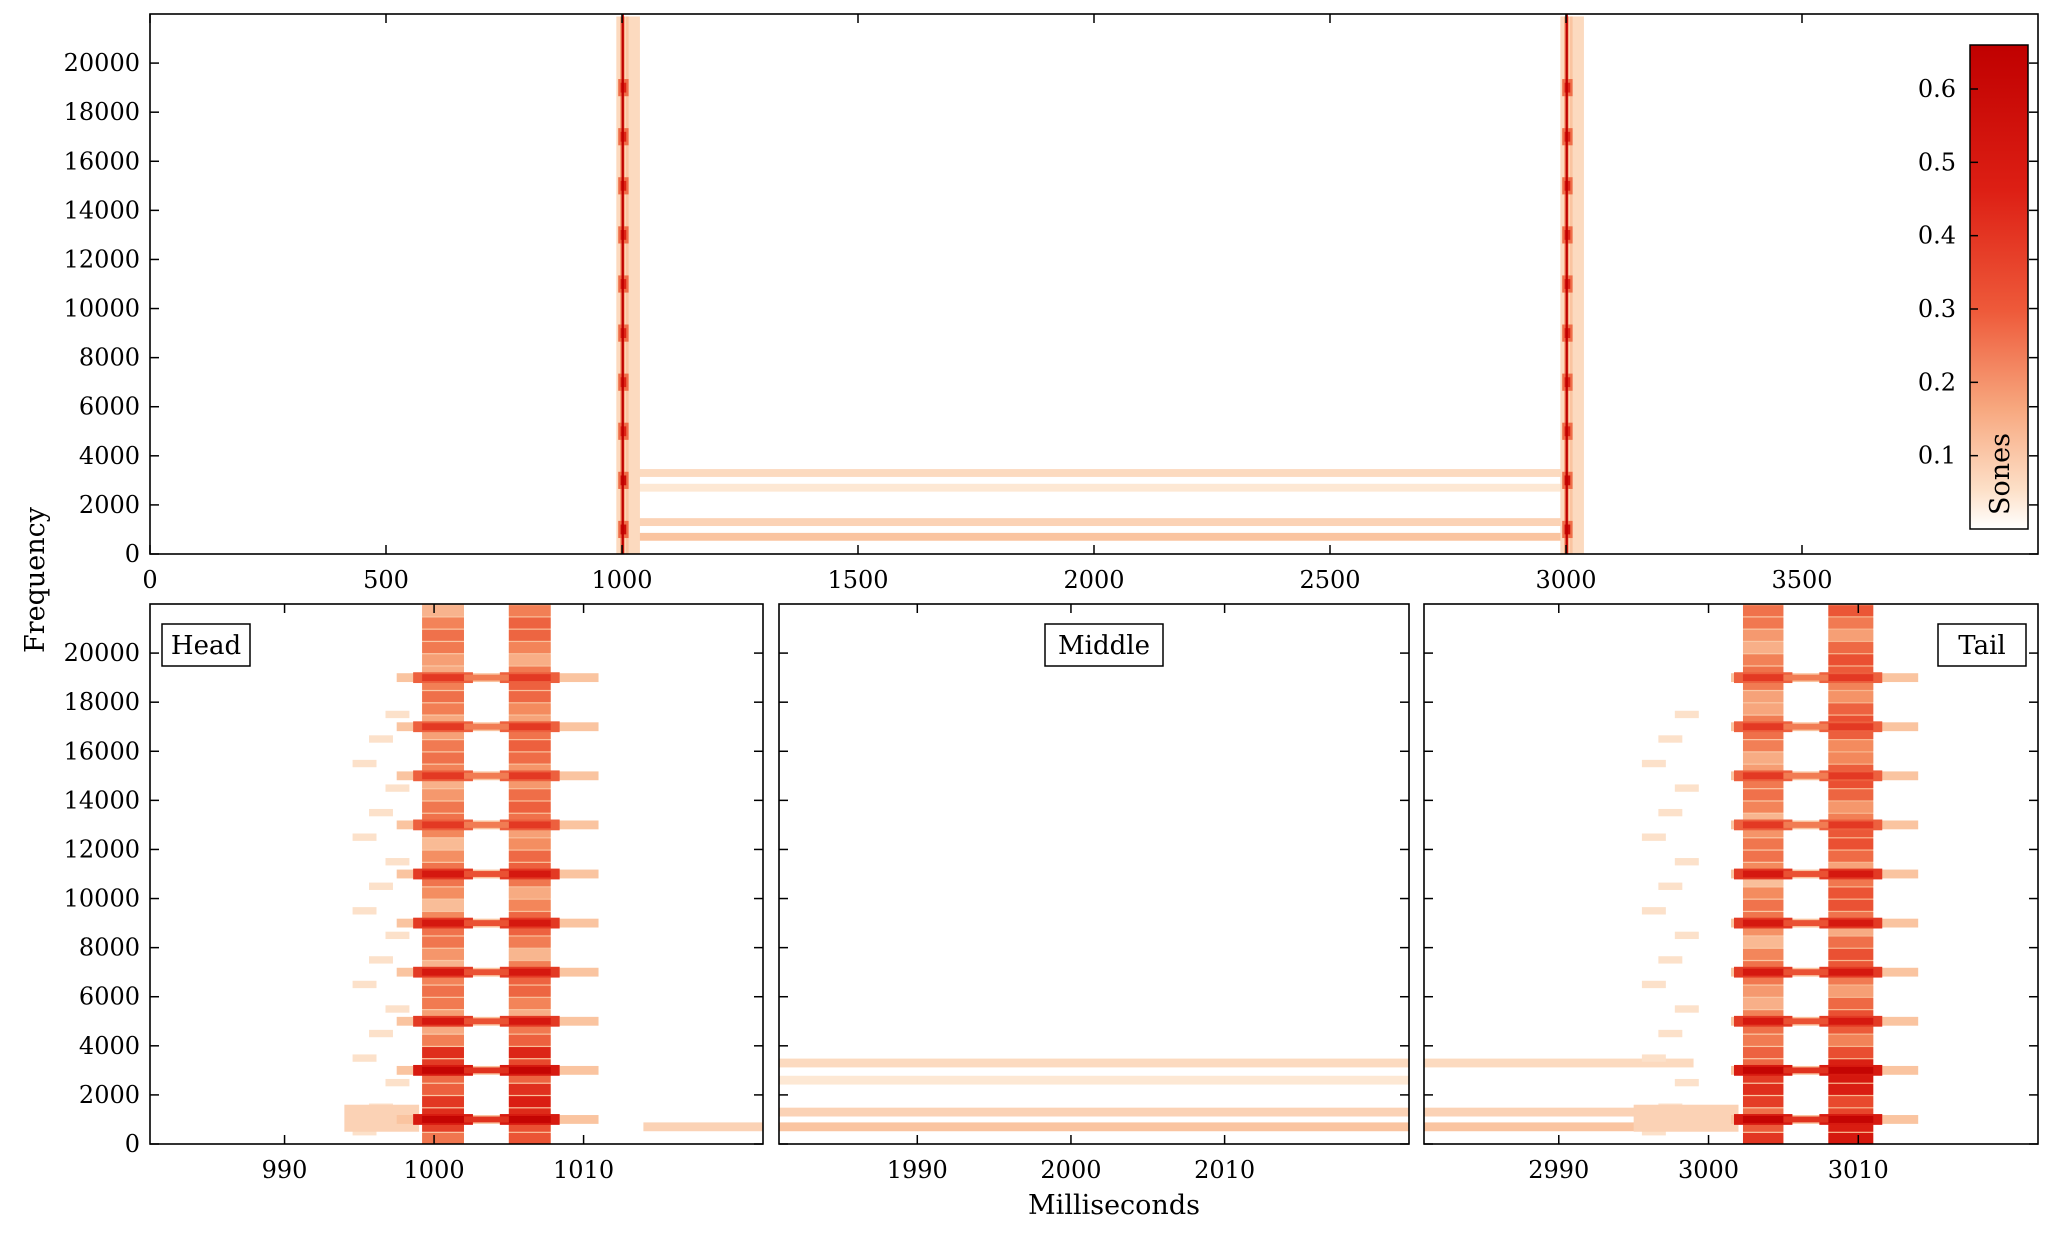  Describe the element at coordinates (1937, 382) in the screenshot. I see `colorbar-tick-label: 0.2` at that location.